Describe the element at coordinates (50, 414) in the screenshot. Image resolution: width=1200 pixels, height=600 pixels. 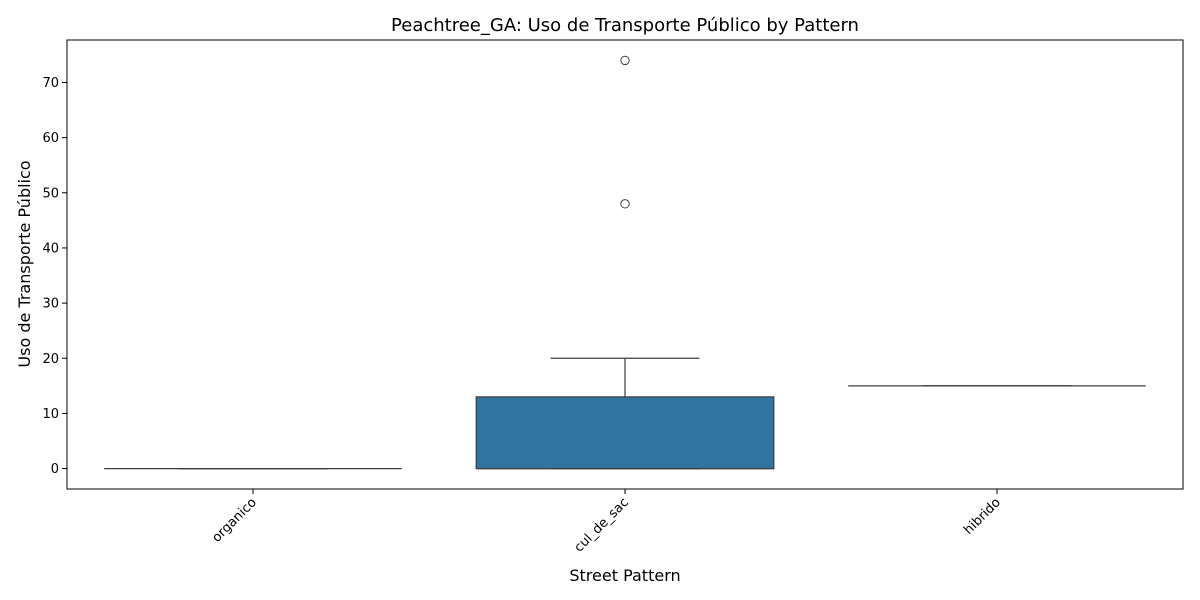
I see `y-tick-label: 10` at that location.